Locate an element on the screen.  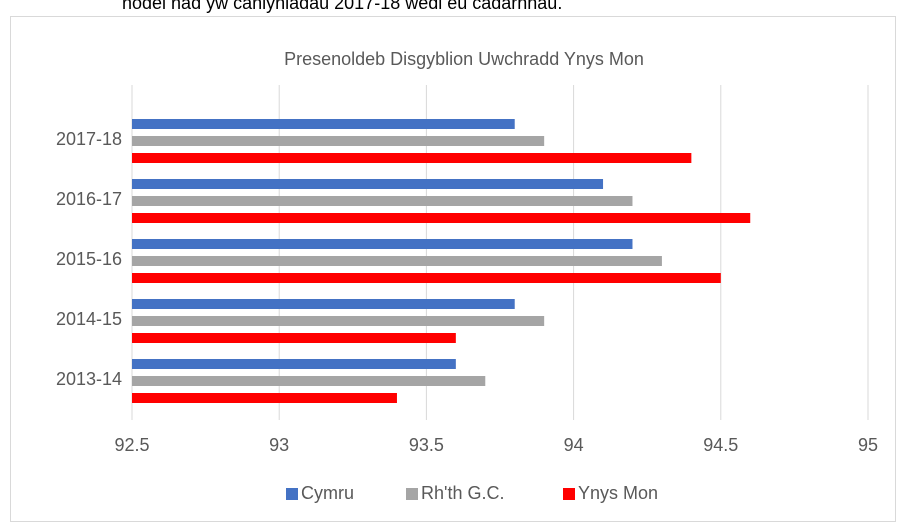
x-tick-label: 95 is located at coordinates (868, 445).